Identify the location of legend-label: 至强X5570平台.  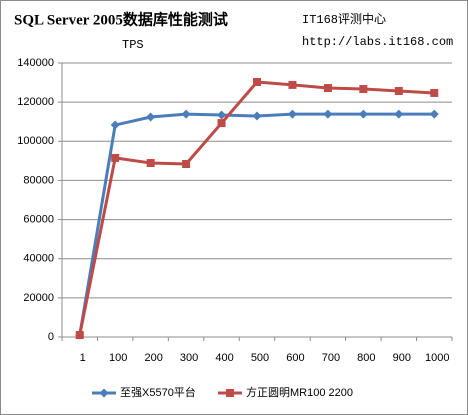
(158, 392).